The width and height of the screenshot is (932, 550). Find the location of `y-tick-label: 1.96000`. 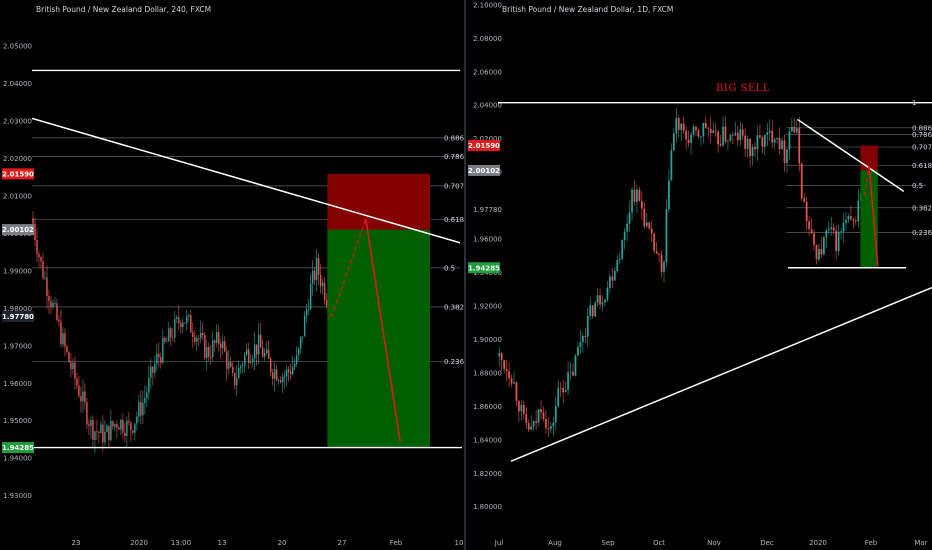

y-tick-label: 1.96000 is located at coordinates (487, 240).